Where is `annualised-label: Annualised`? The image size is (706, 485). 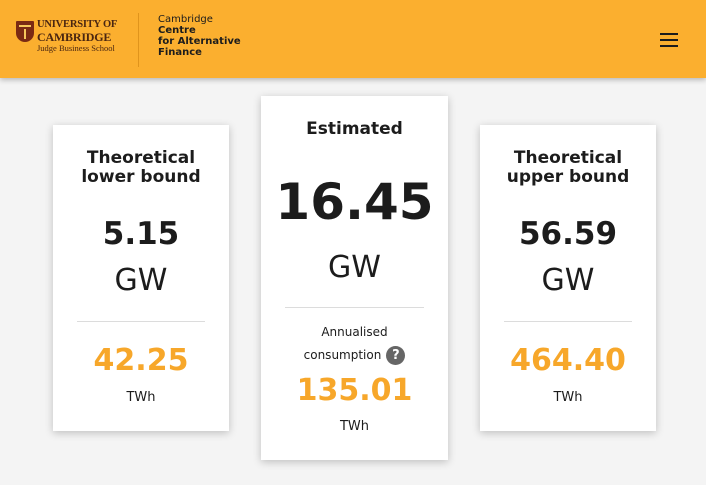
annualised-label: Annualised is located at coordinates (354, 332).